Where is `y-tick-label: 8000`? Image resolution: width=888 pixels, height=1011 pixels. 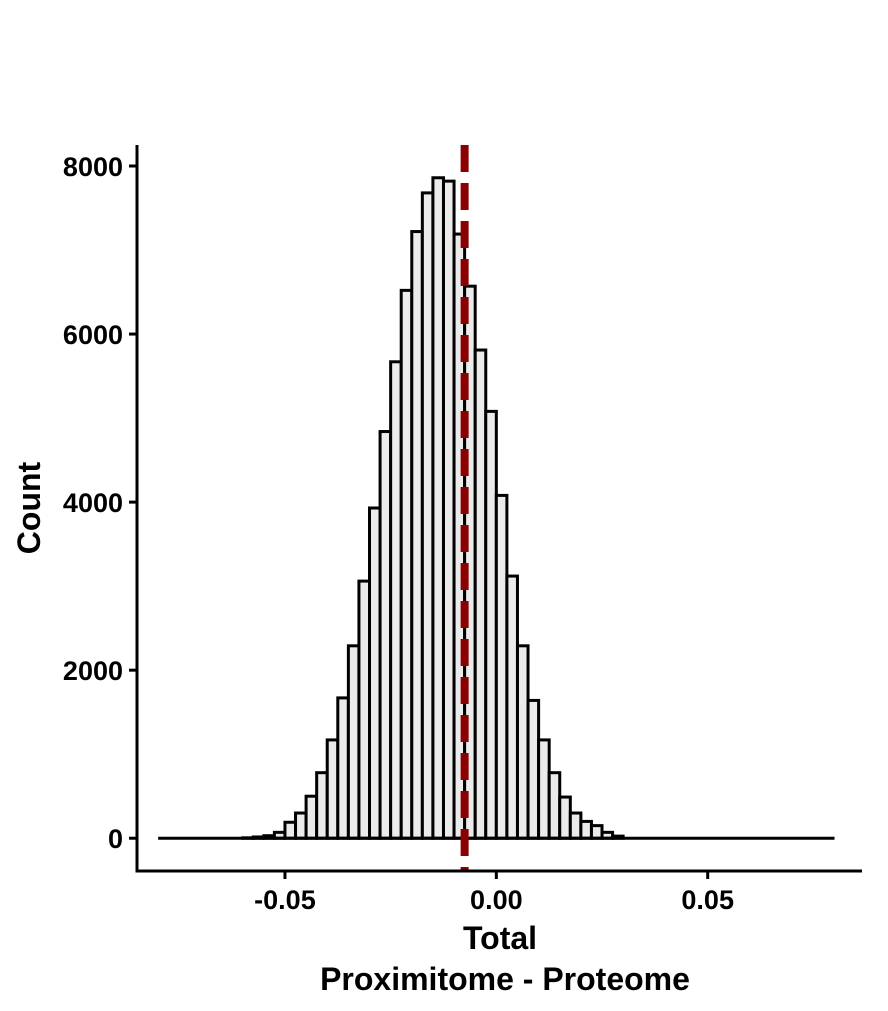
y-tick-label: 8000 is located at coordinates (93, 167).